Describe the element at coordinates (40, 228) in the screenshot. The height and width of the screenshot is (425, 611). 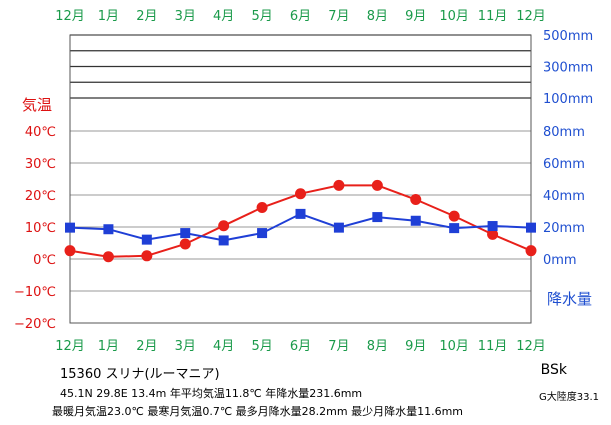
I see `temperature-tick-label: 10℃` at that location.